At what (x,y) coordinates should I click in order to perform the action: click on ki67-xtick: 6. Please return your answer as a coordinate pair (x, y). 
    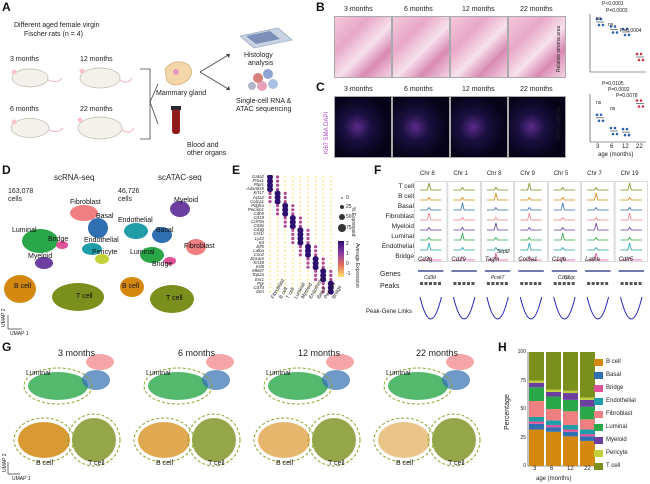
    Looking at the image, I should click on (612, 147).